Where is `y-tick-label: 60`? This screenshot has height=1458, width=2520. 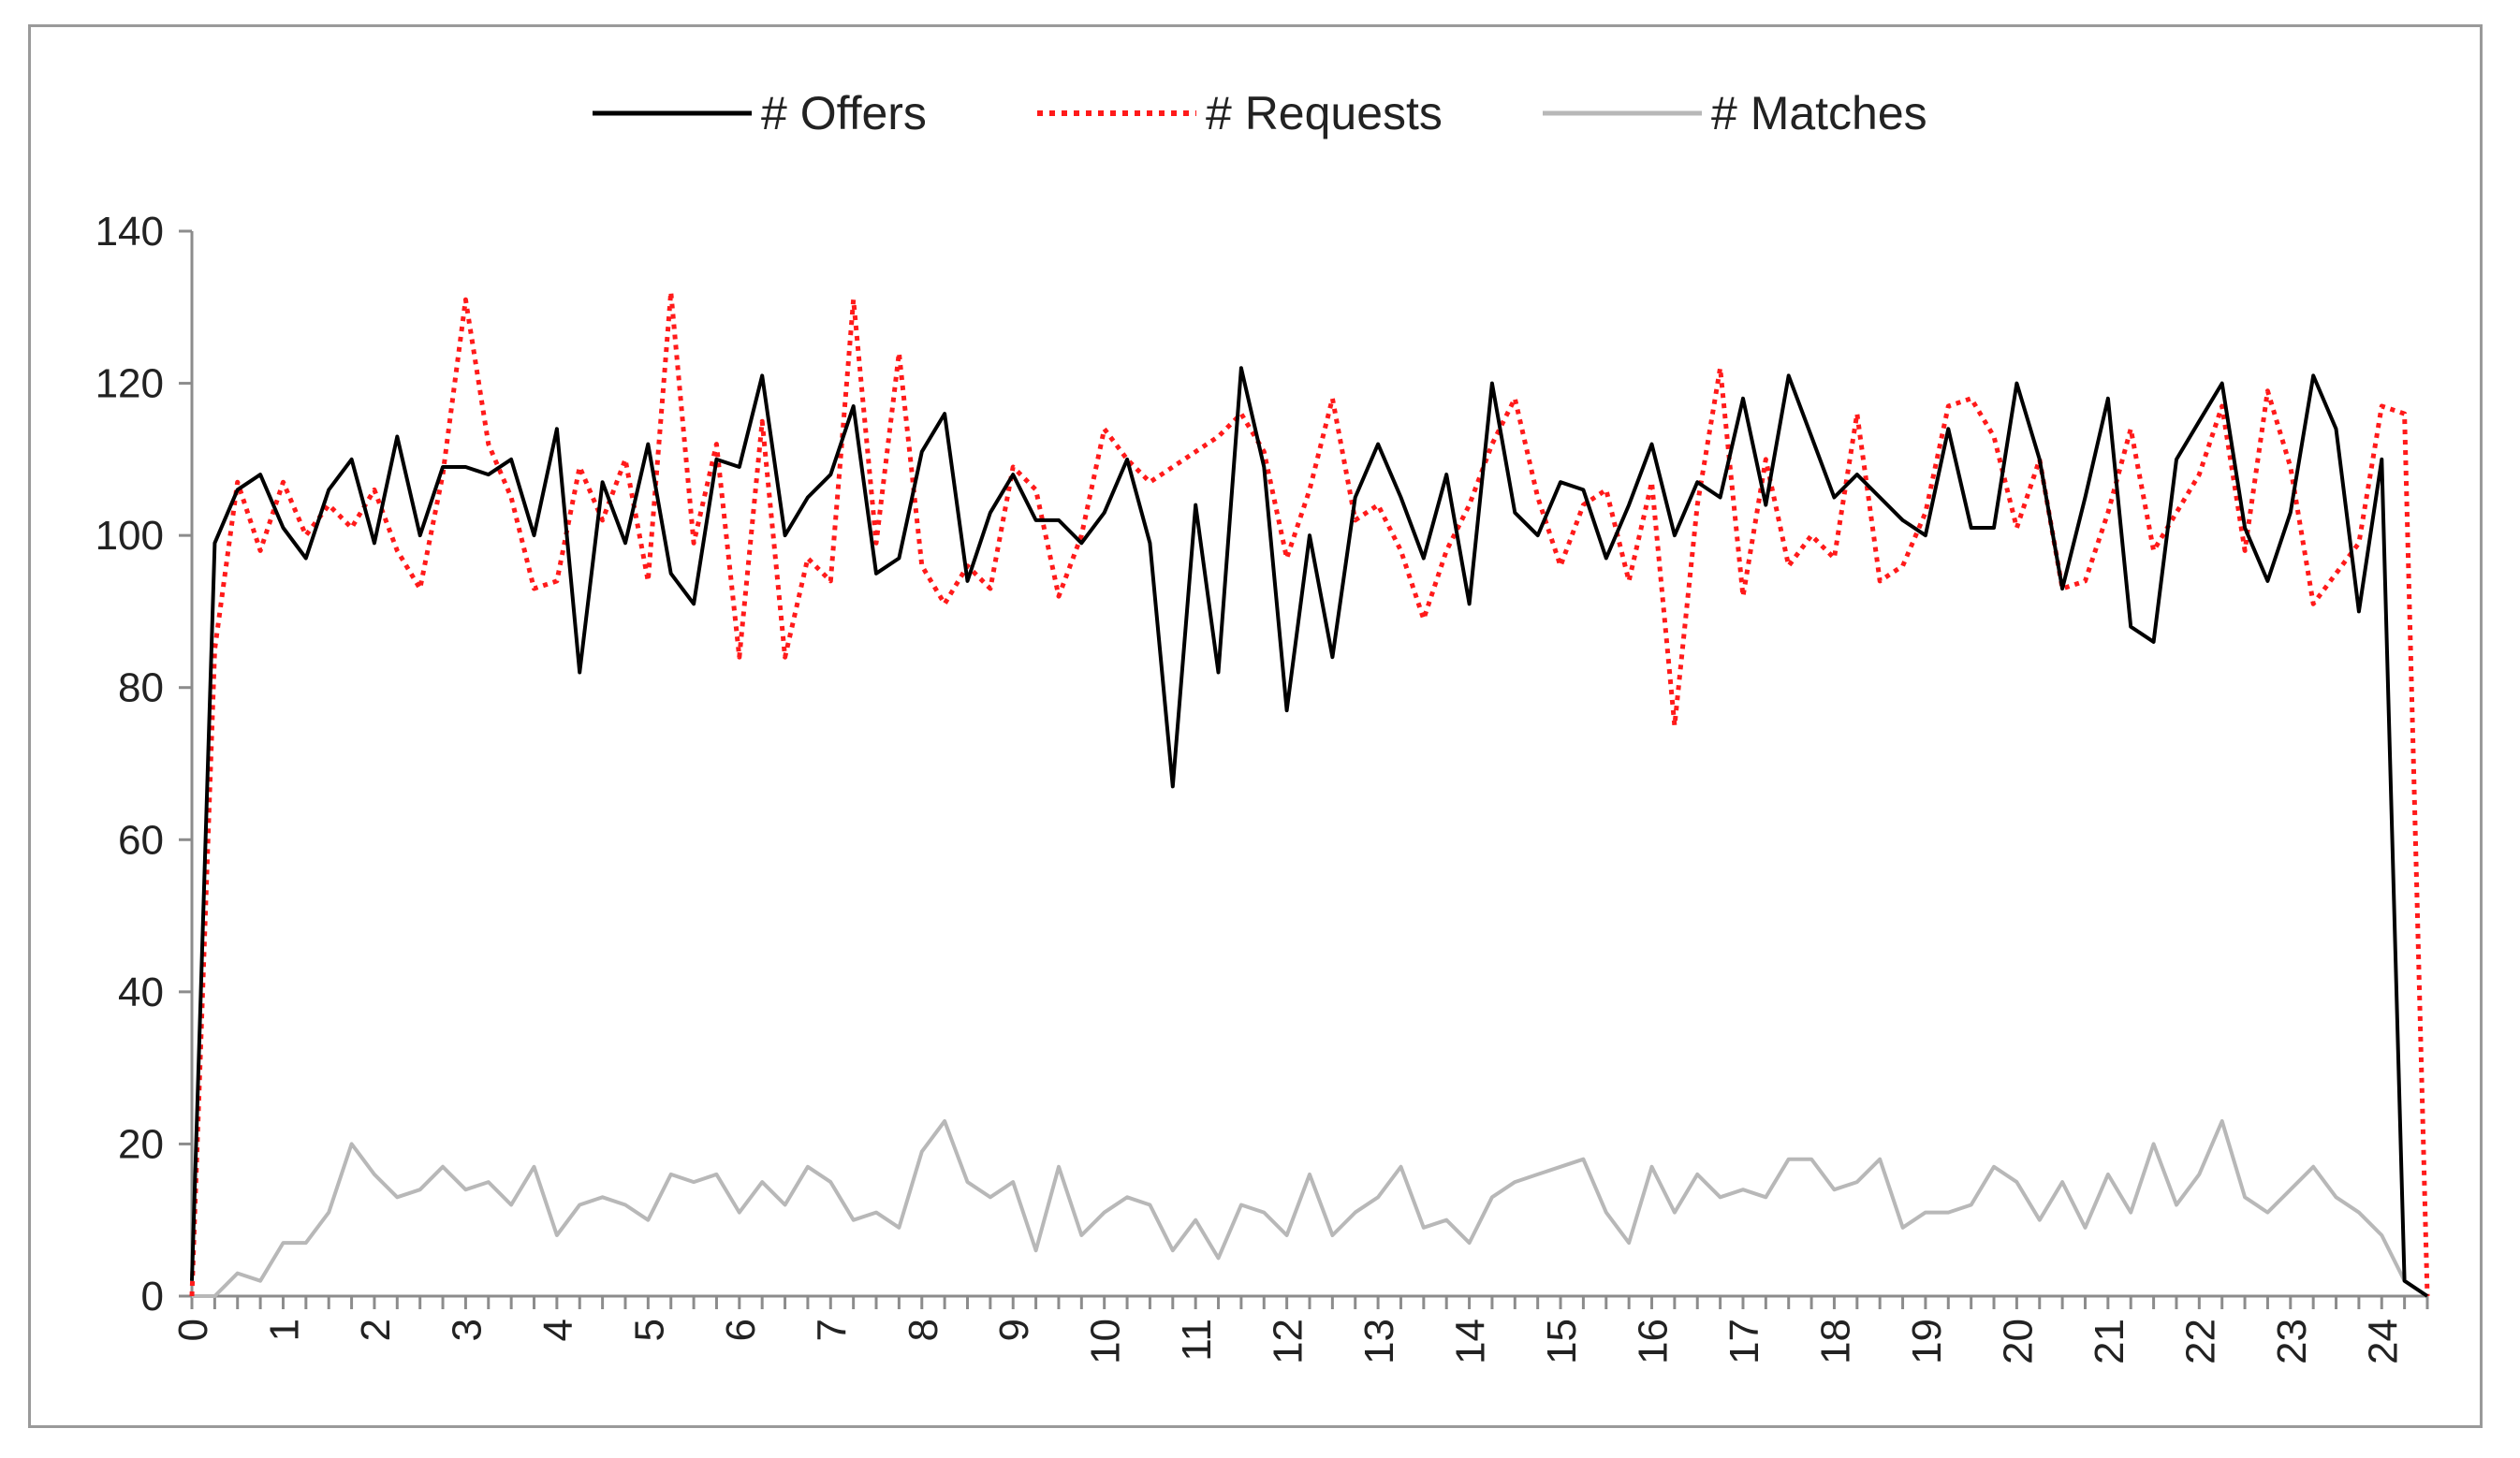
y-tick-label: 60 is located at coordinates (141, 840).